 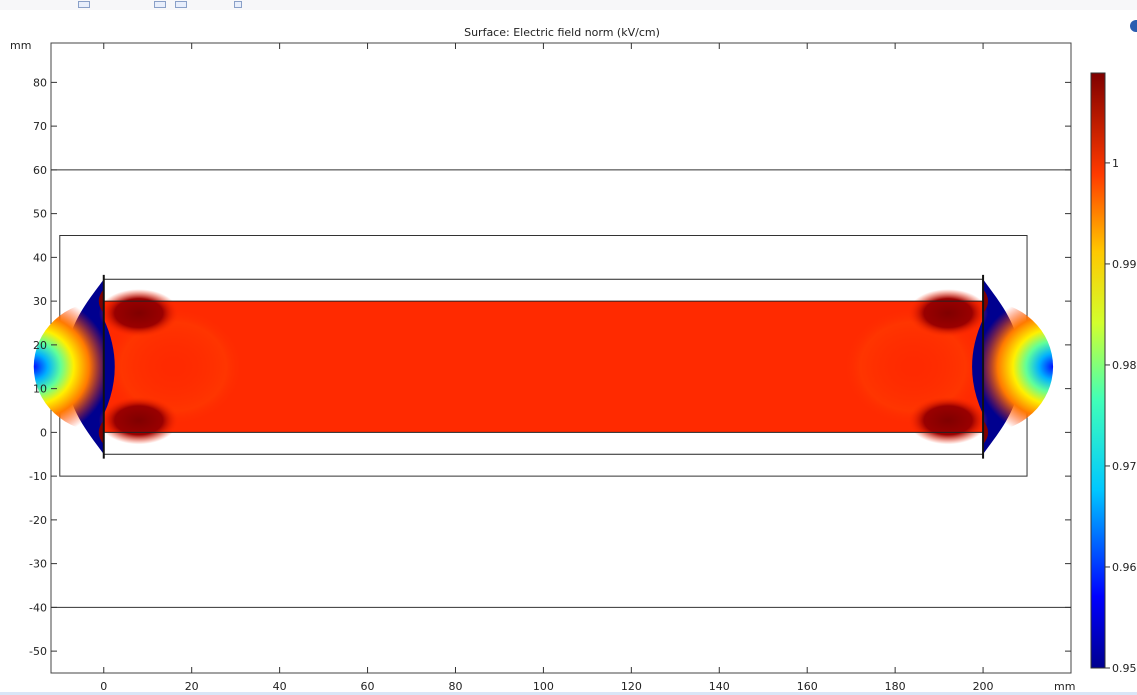 I want to click on x-axis-unit: mm, so click(x=1064, y=686).